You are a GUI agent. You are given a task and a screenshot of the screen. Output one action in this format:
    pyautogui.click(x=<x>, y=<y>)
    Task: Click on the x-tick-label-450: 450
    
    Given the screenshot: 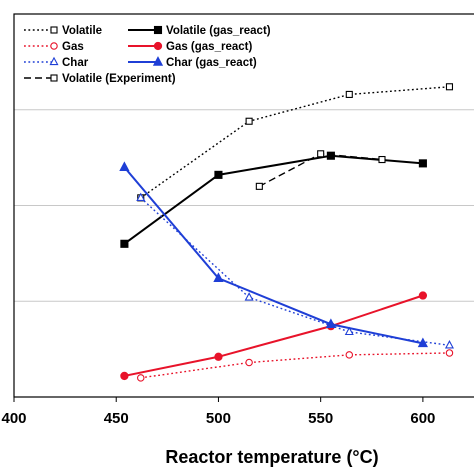 What is the action you would take?
    pyautogui.click(x=116, y=418)
    